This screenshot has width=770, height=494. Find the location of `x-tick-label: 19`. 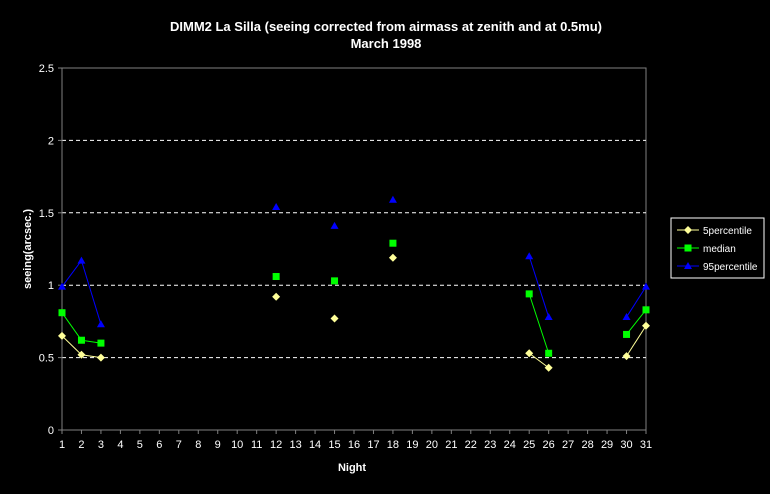

x-tick-label: 19 is located at coordinates (412, 445).